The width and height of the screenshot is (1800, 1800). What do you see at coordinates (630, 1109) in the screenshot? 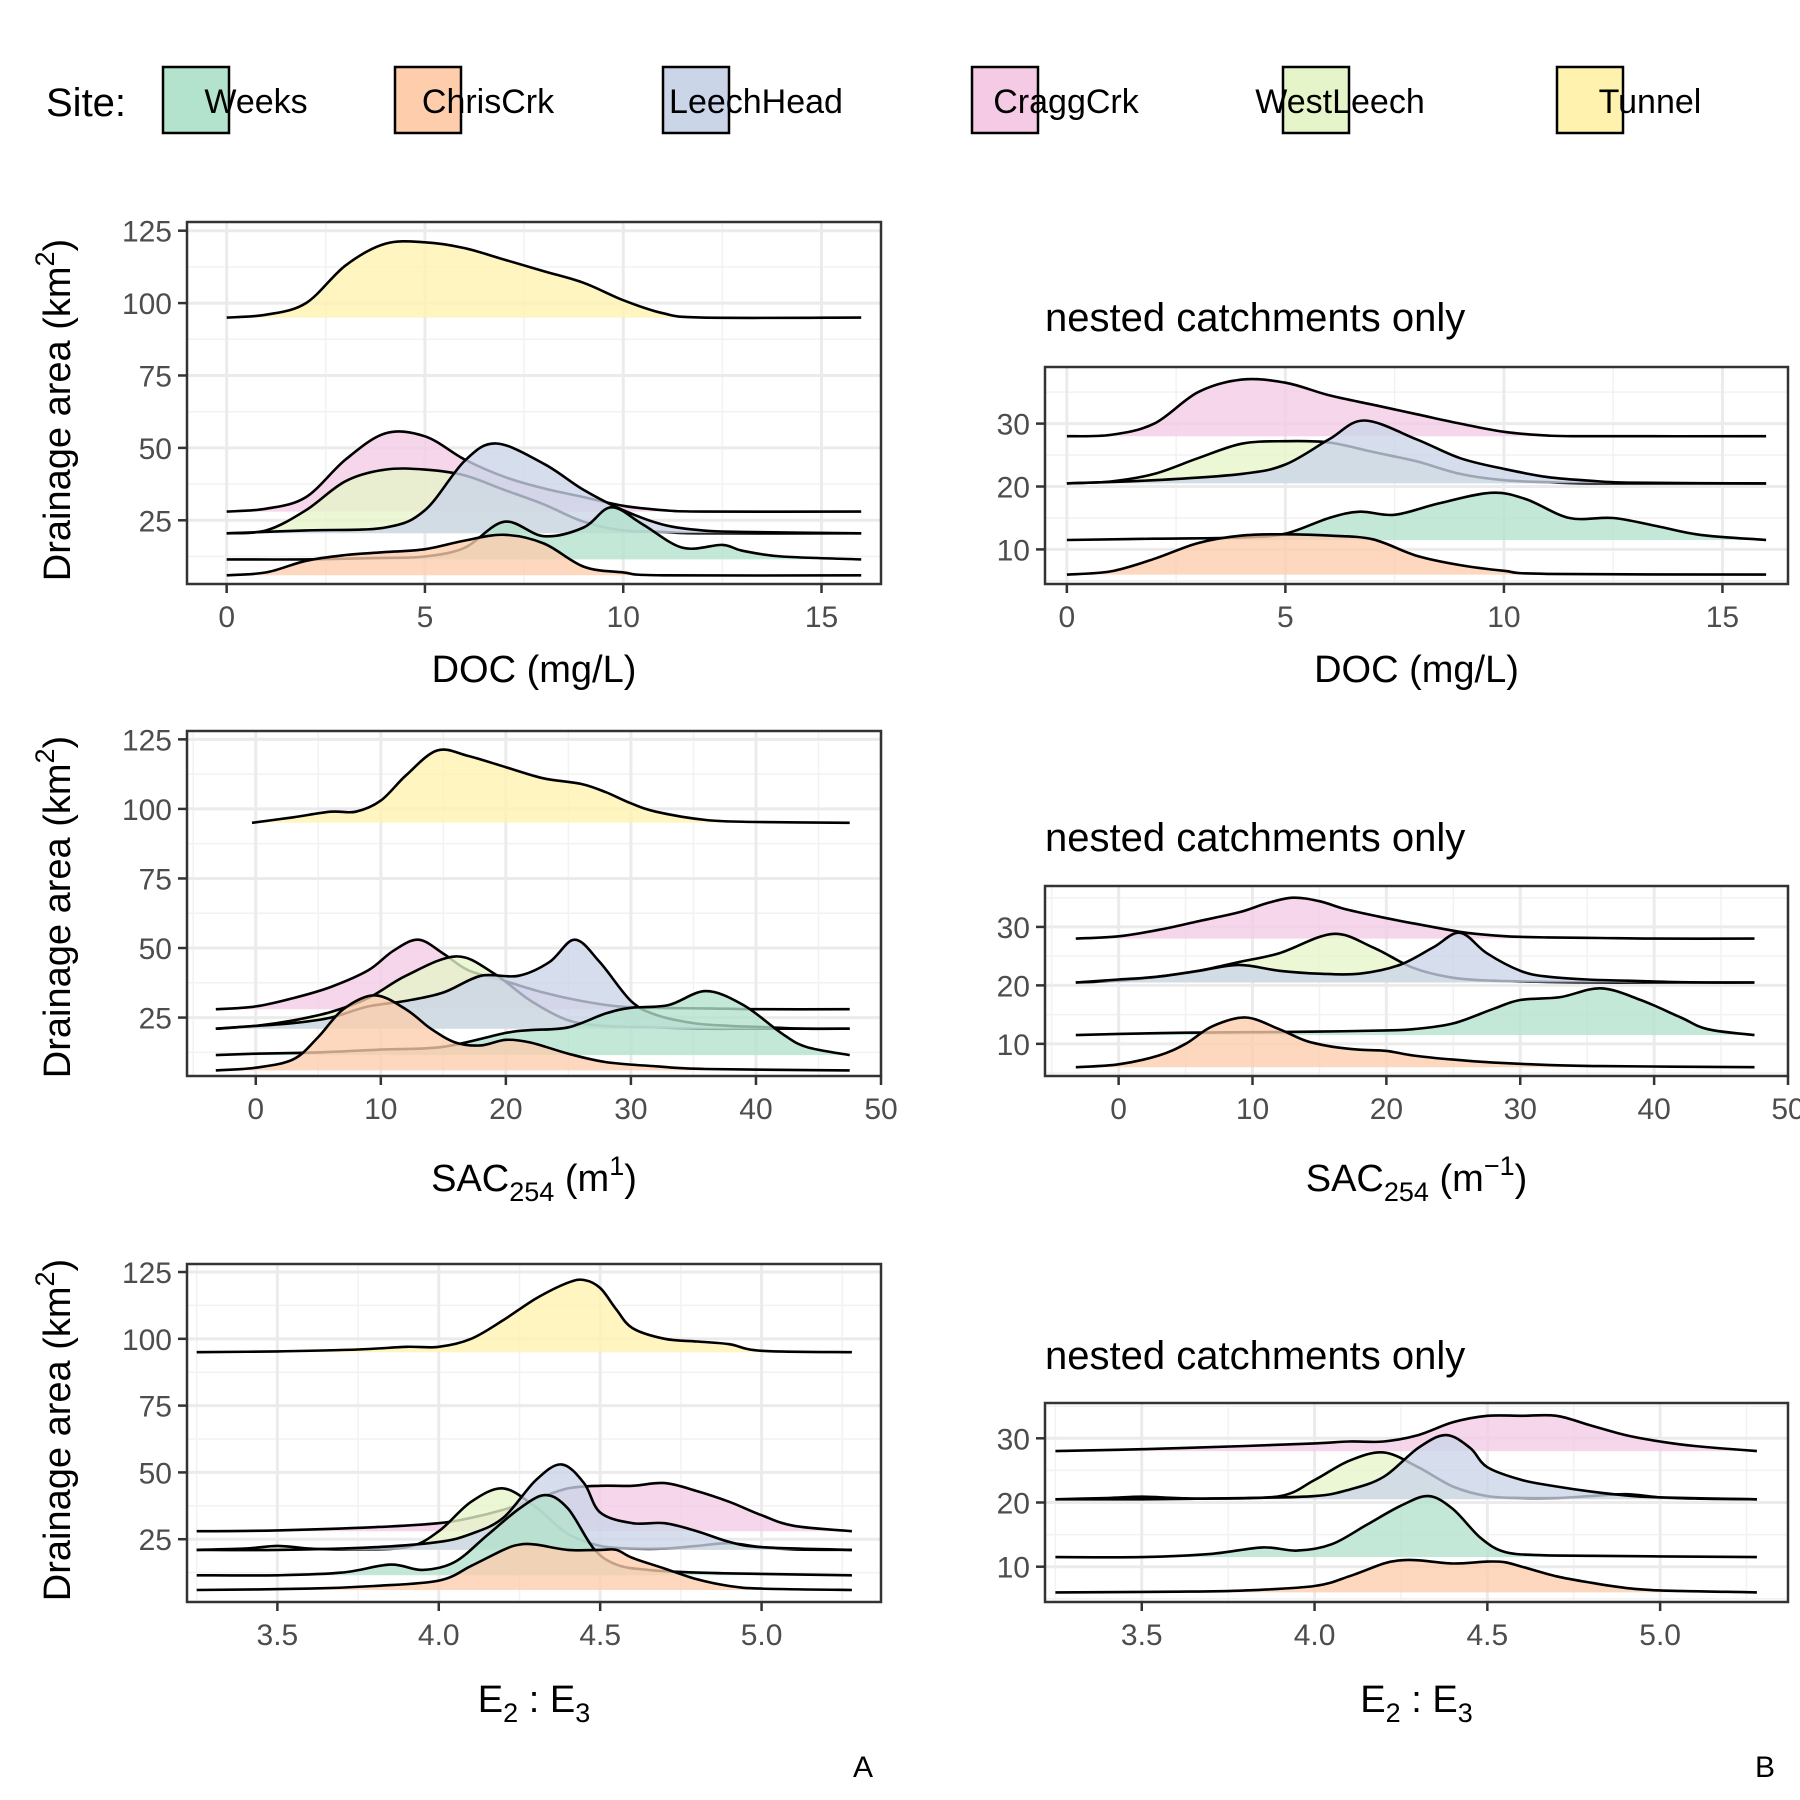
I see `x-tick-label: 30` at bounding box center [630, 1109].